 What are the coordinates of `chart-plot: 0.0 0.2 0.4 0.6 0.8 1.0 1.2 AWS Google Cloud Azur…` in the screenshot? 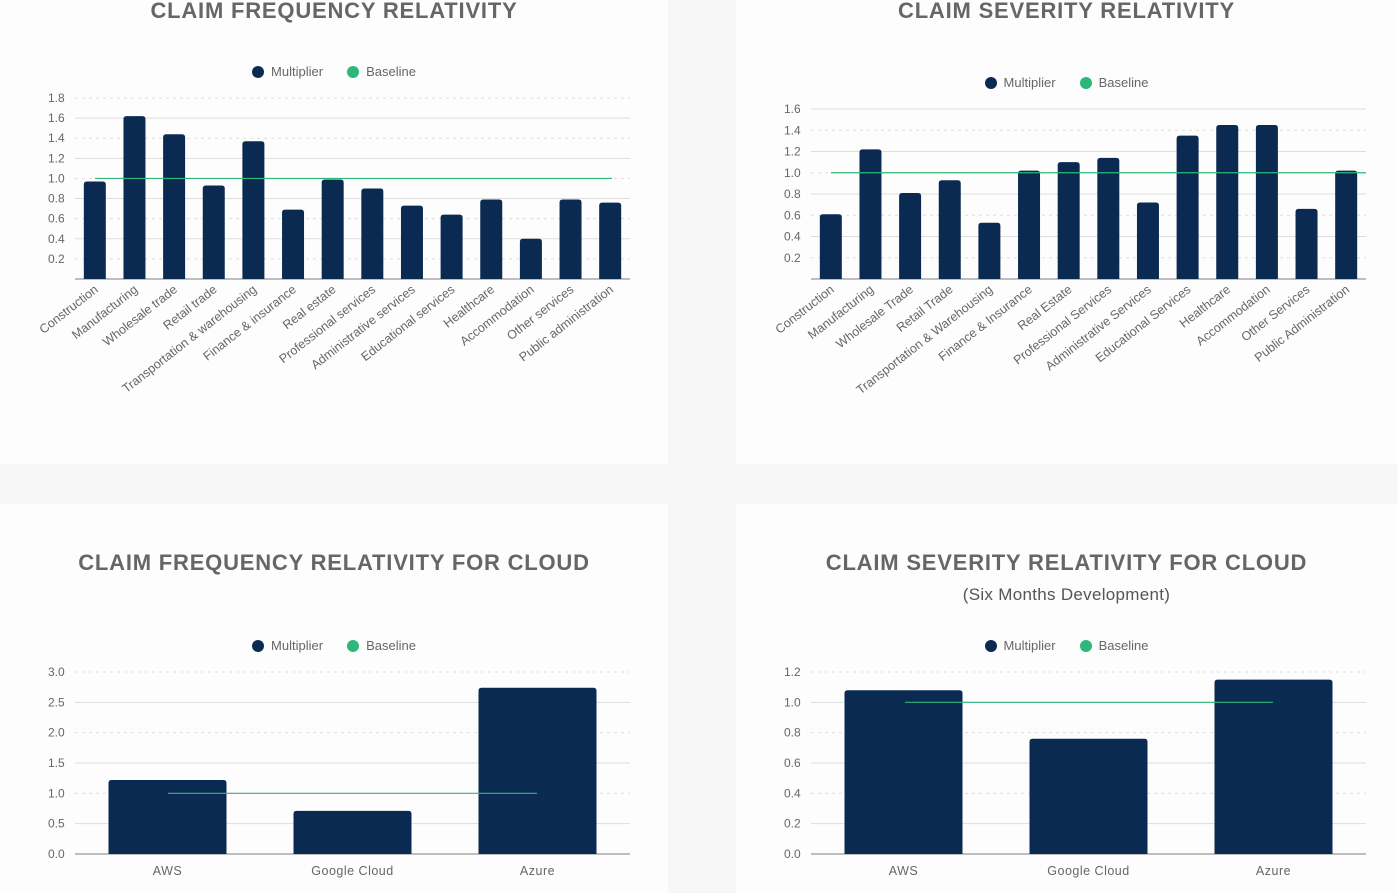 It's located at (1075, 771).